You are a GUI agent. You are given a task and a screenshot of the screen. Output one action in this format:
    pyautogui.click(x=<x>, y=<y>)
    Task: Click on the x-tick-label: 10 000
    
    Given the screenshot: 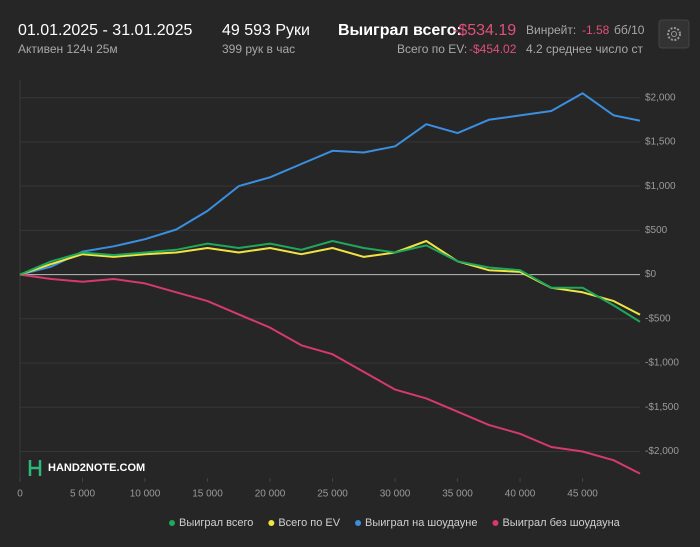 What is the action you would take?
    pyautogui.click(x=145, y=494)
    